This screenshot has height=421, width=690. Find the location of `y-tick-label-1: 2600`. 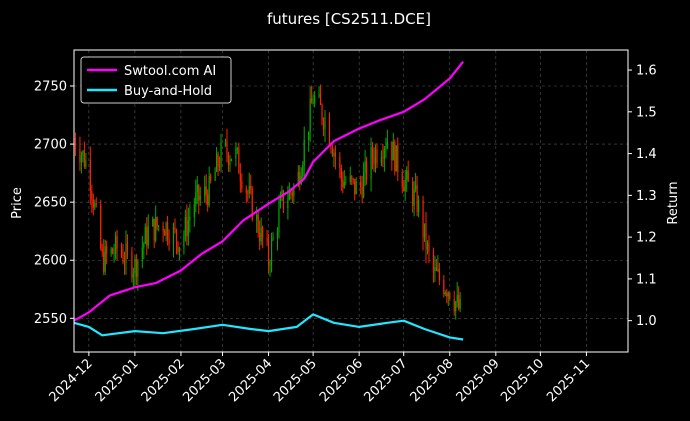

y-tick-label-1: 2600 is located at coordinates (50, 261).